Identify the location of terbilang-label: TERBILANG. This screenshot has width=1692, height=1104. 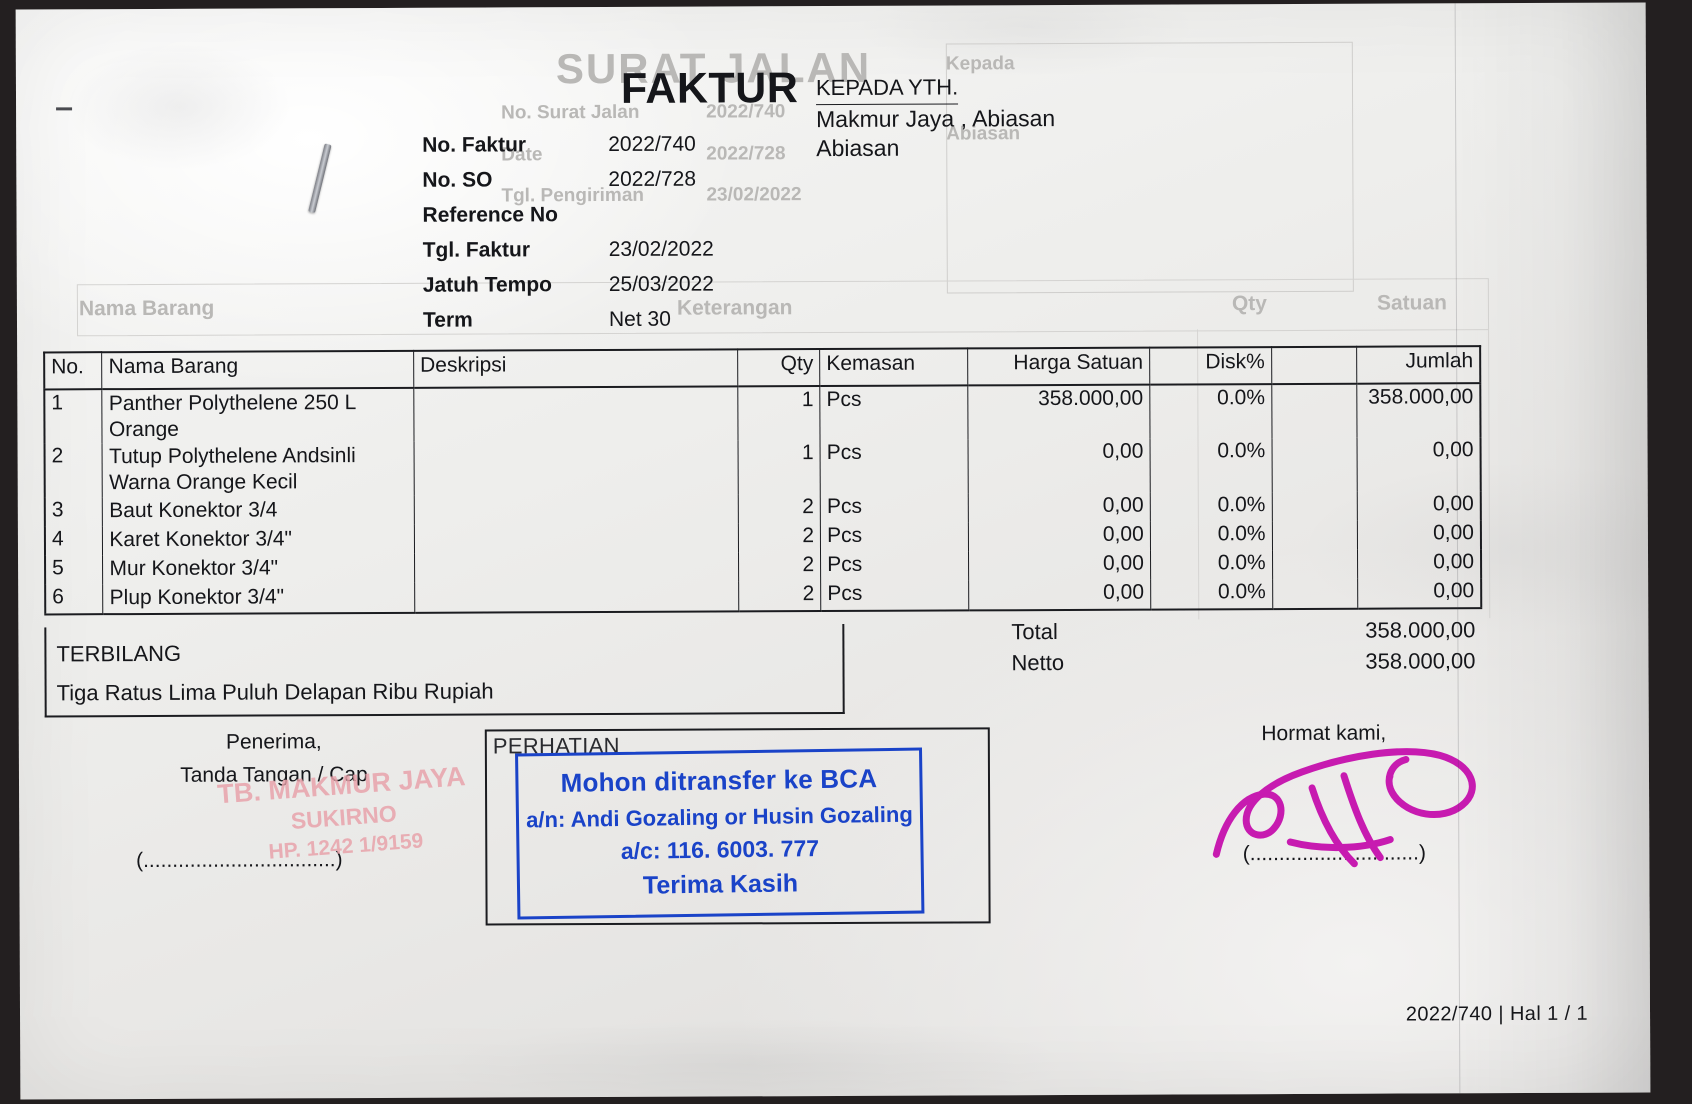
(119, 653).